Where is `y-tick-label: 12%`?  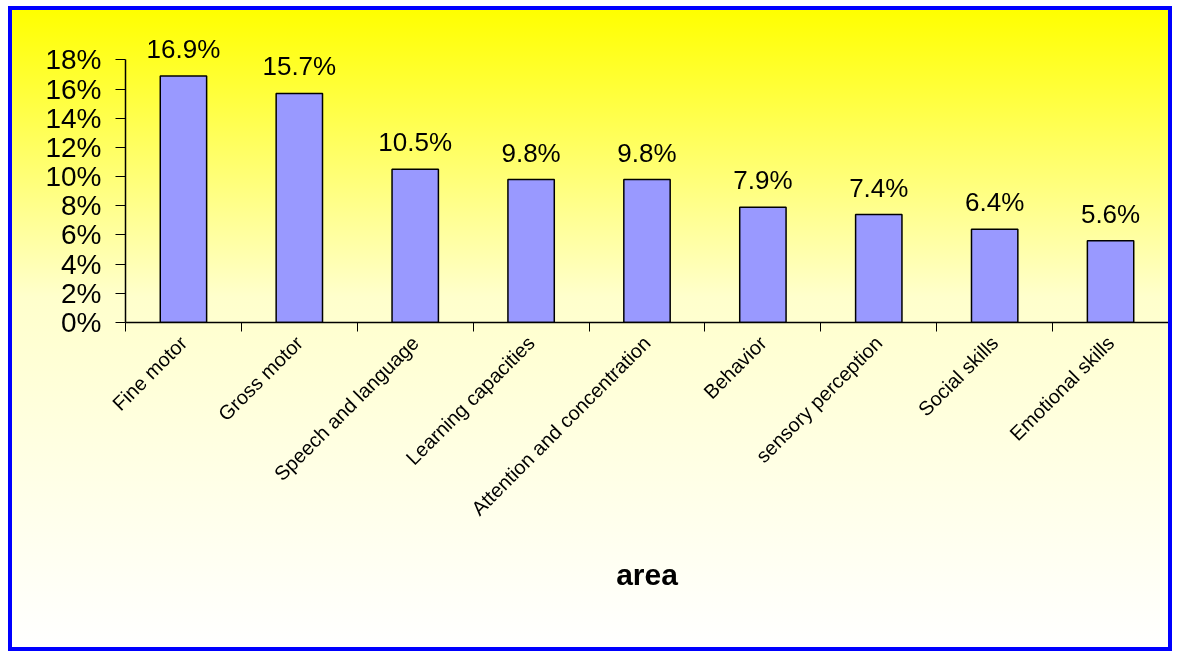 y-tick-label: 12% is located at coordinates (73, 147).